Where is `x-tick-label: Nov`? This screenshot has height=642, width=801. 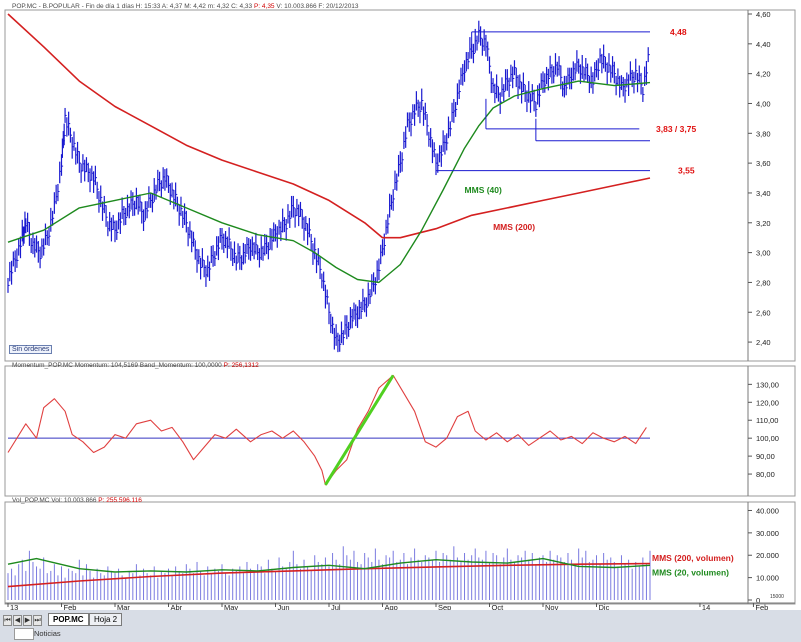 x-tick-label: Nov is located at coordinates (552, 607).